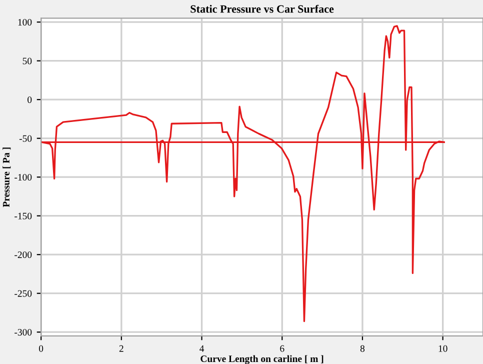  What do you see at coordinates (23, 255) in the screenshot?
I see `y-tick-label: -200` at bounding box center [23, 255].